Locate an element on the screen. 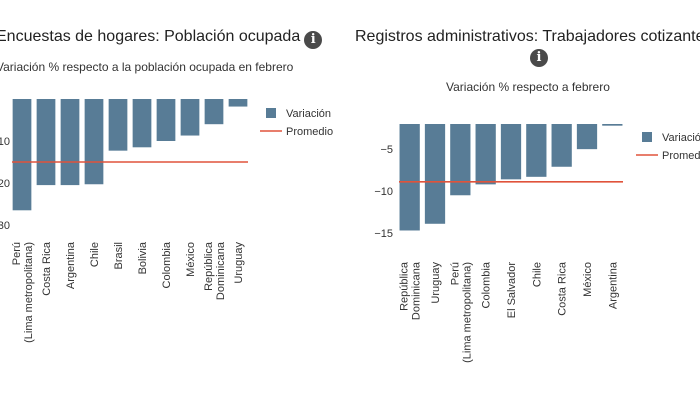 The height and width of the screenshot is (420, 700). chart-subtitle: Variación % respecto a febrero is located at coordinates (528, 87).